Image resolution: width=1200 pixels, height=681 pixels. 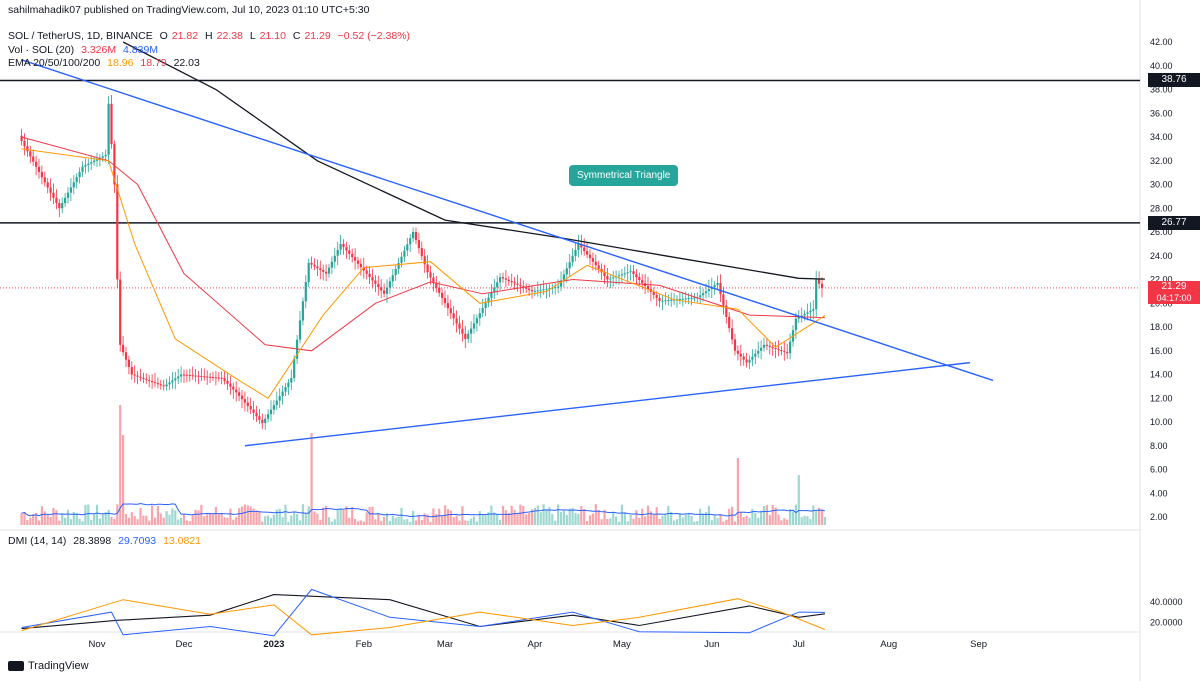 I want to click on time-tick-label: May, so click(x=622, y=644).